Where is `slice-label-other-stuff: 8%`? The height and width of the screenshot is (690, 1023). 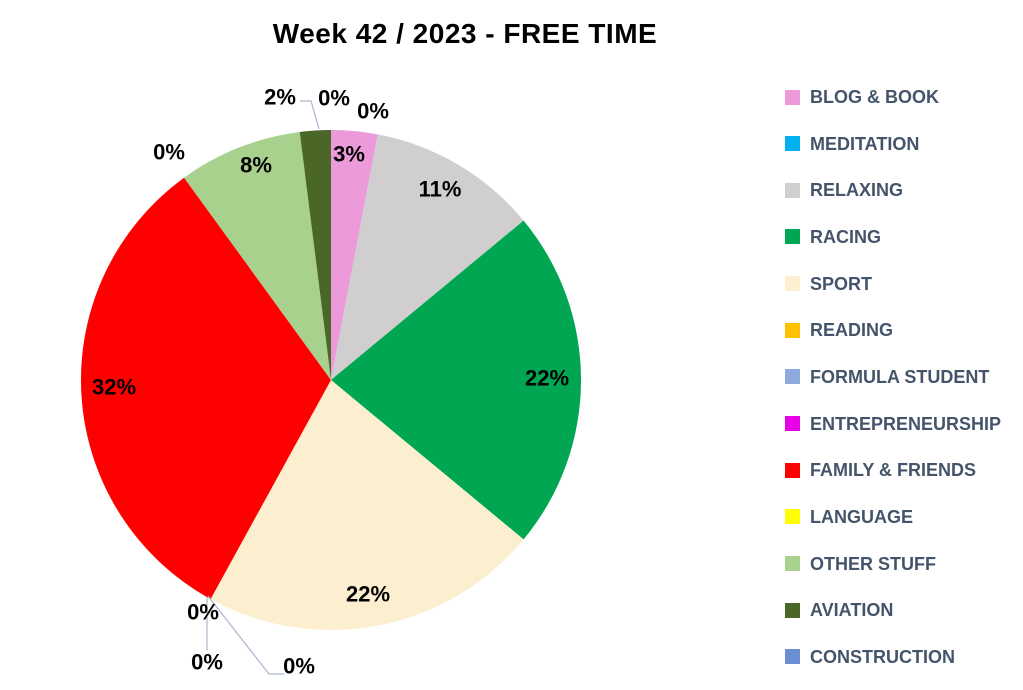
slice-label-other-stuff: 8% is located at coordinates (256, 165).